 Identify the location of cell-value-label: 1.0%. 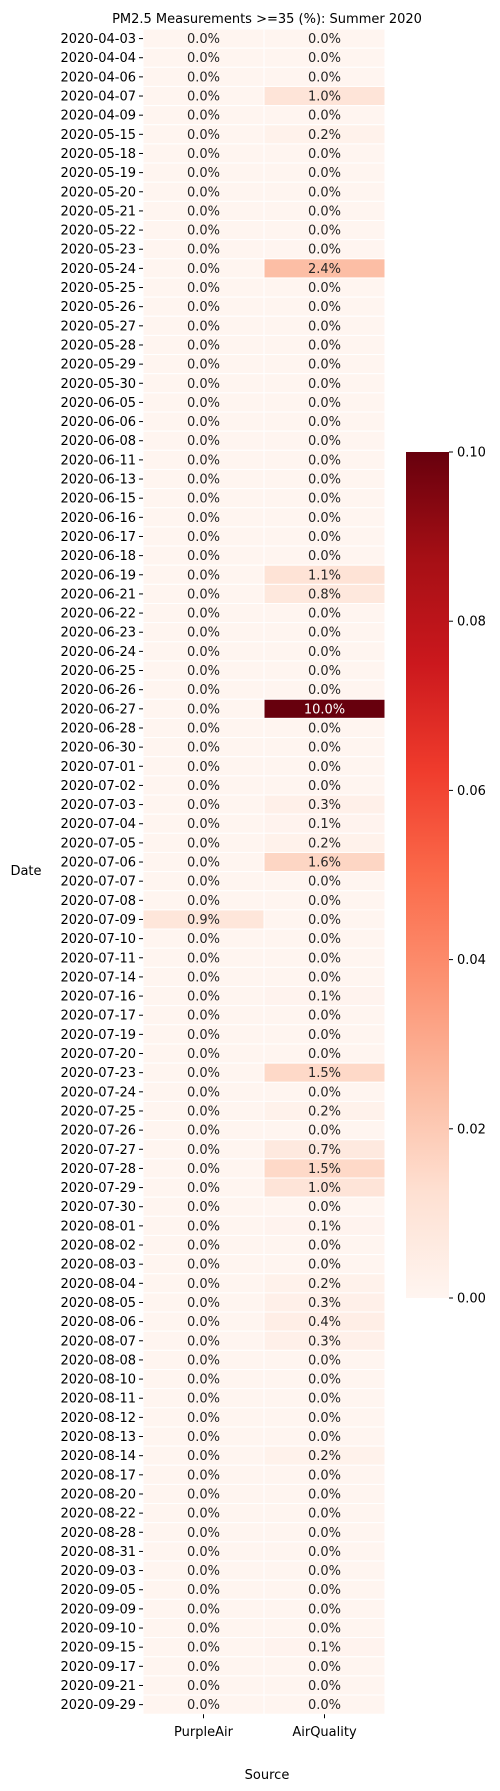
(324, 97).